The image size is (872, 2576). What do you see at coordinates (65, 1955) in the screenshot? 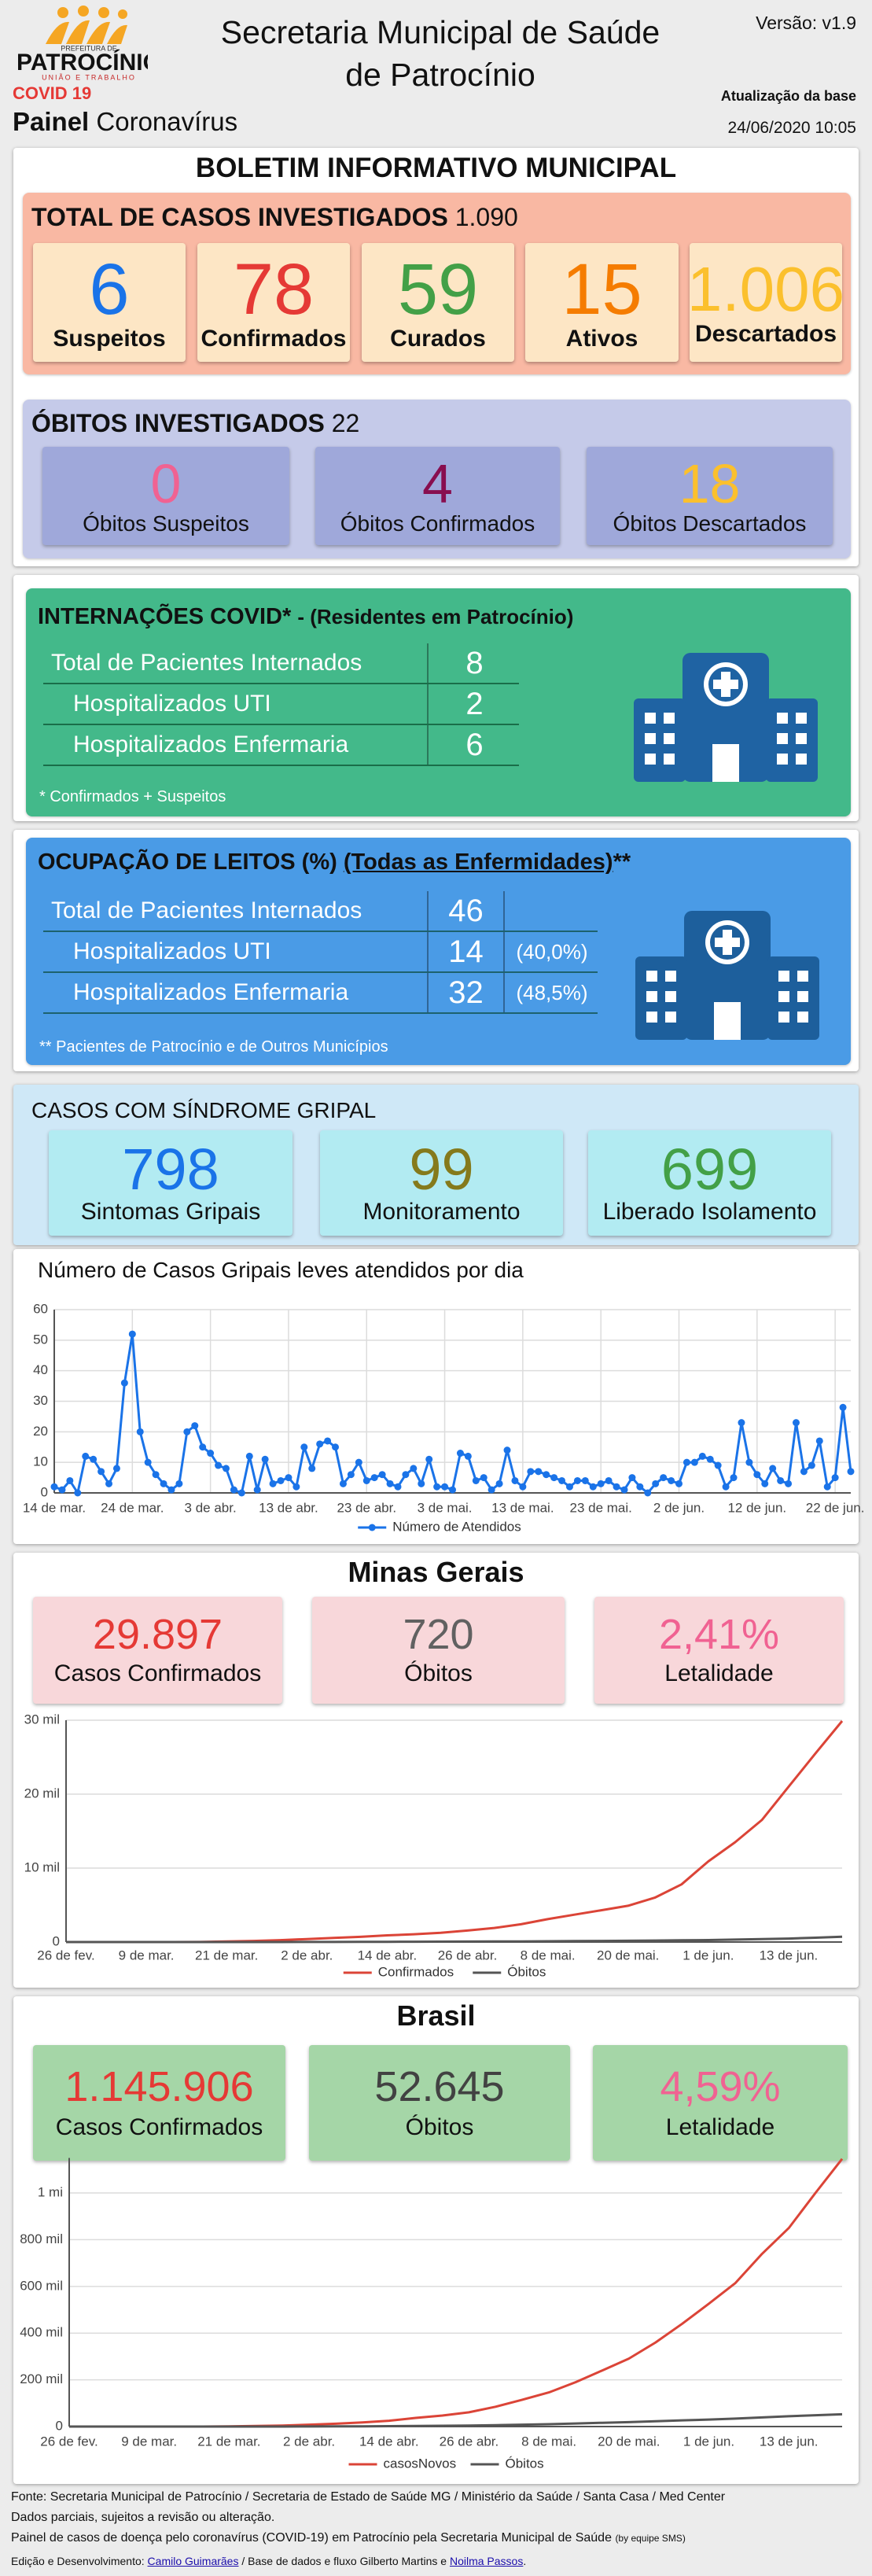
I see `x-tick-label: 26 de fev.` at bounding box center [65, 1955].